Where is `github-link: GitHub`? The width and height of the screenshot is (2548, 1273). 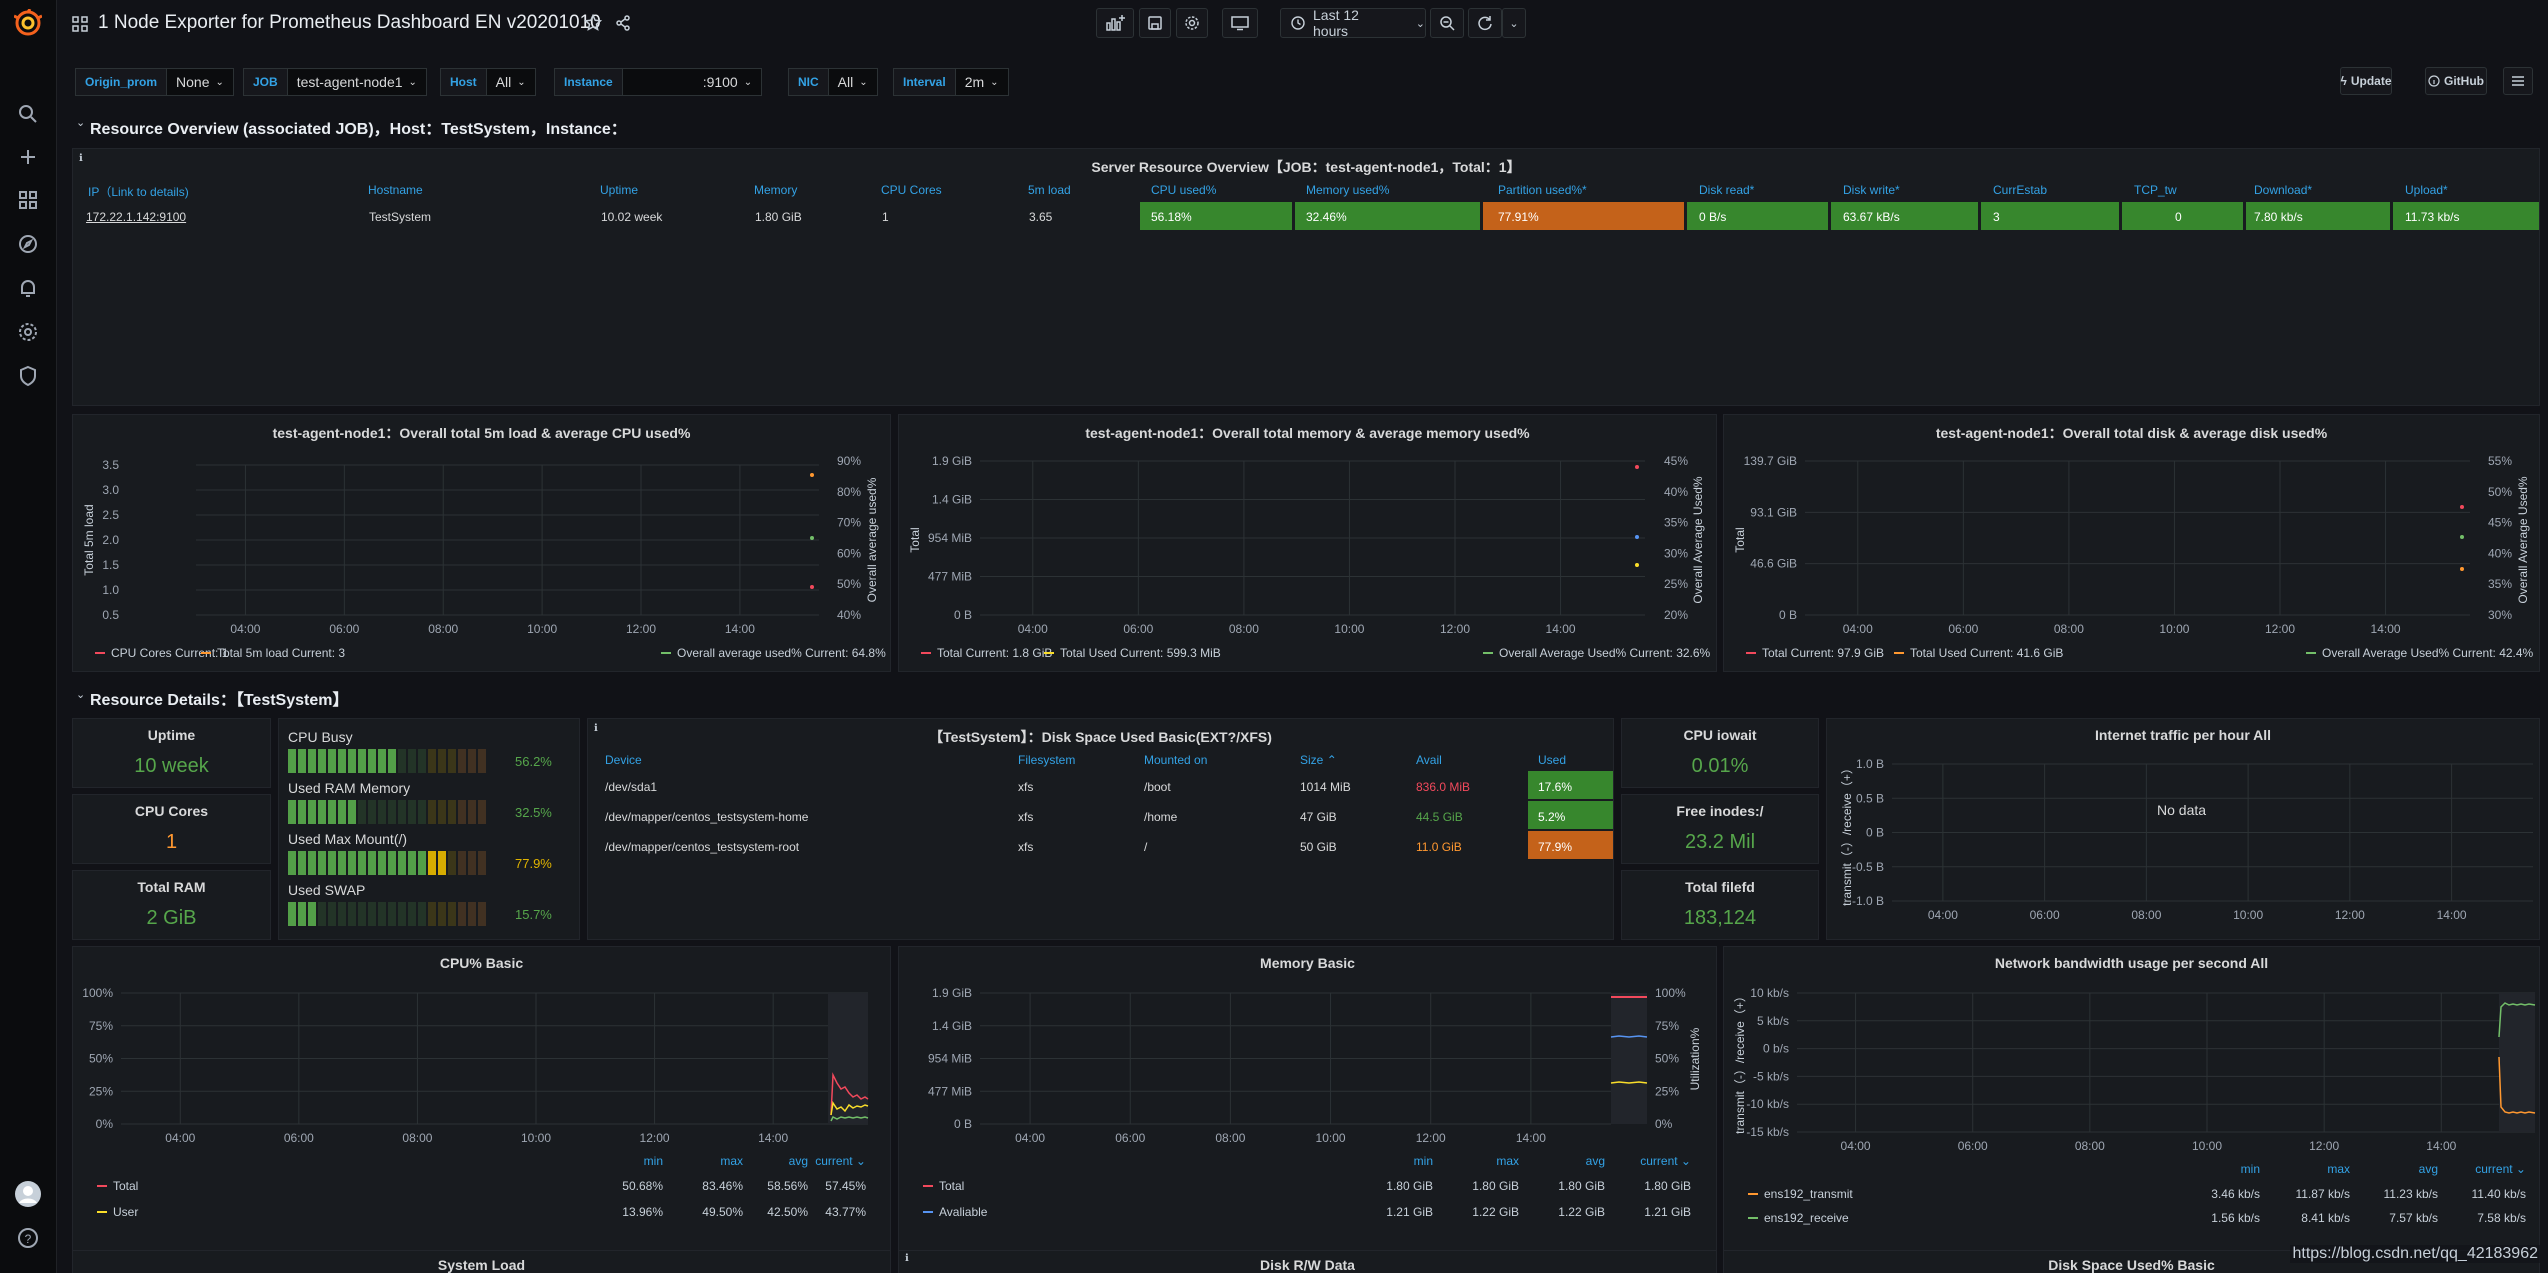 github-link: GitHub is located at coordinates (2456, 81).